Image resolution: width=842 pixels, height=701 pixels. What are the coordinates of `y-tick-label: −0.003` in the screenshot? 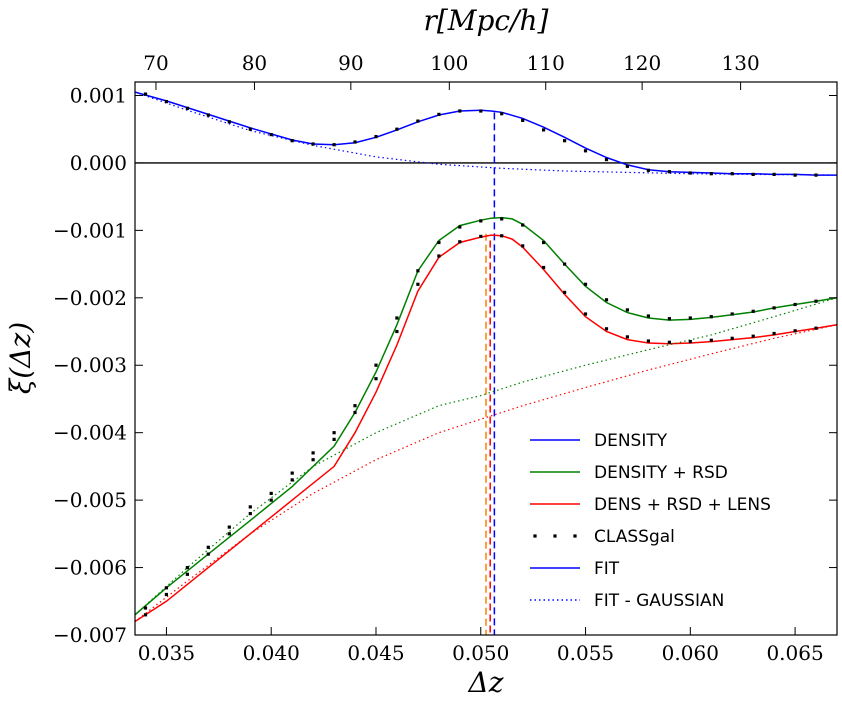 It's located at (90, 365).